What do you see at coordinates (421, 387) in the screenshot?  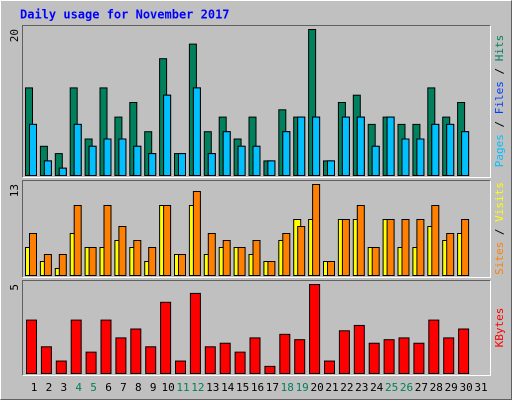 I see `x-tick-label: 27` at bounding box center [421, 387].